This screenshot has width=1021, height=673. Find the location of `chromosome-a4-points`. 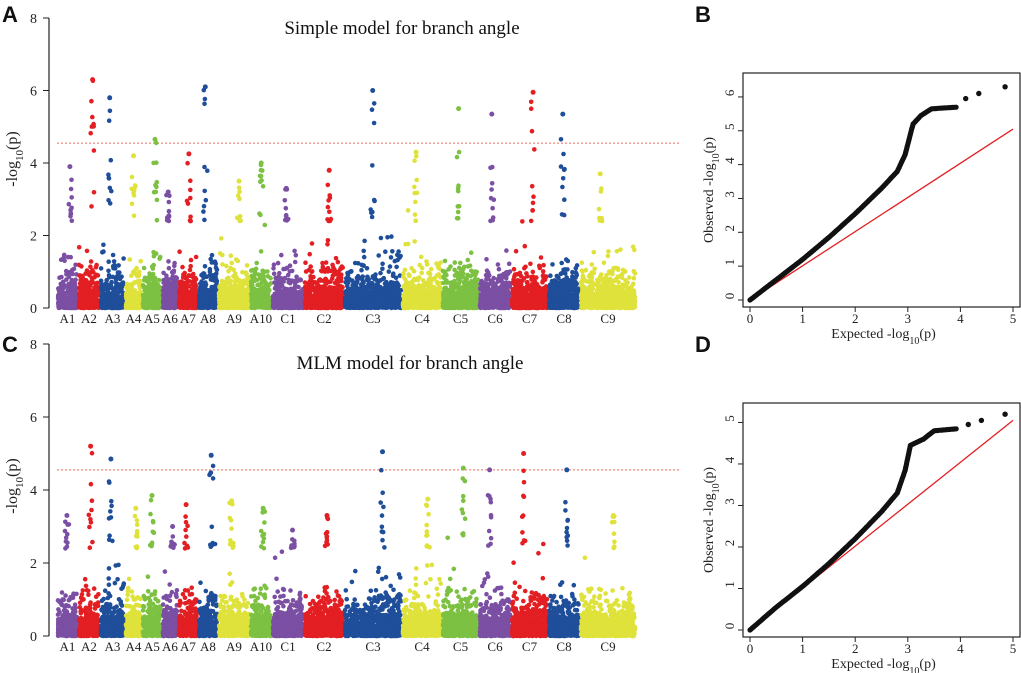

chromosome-a4-points is located at coordinates (133, 232).